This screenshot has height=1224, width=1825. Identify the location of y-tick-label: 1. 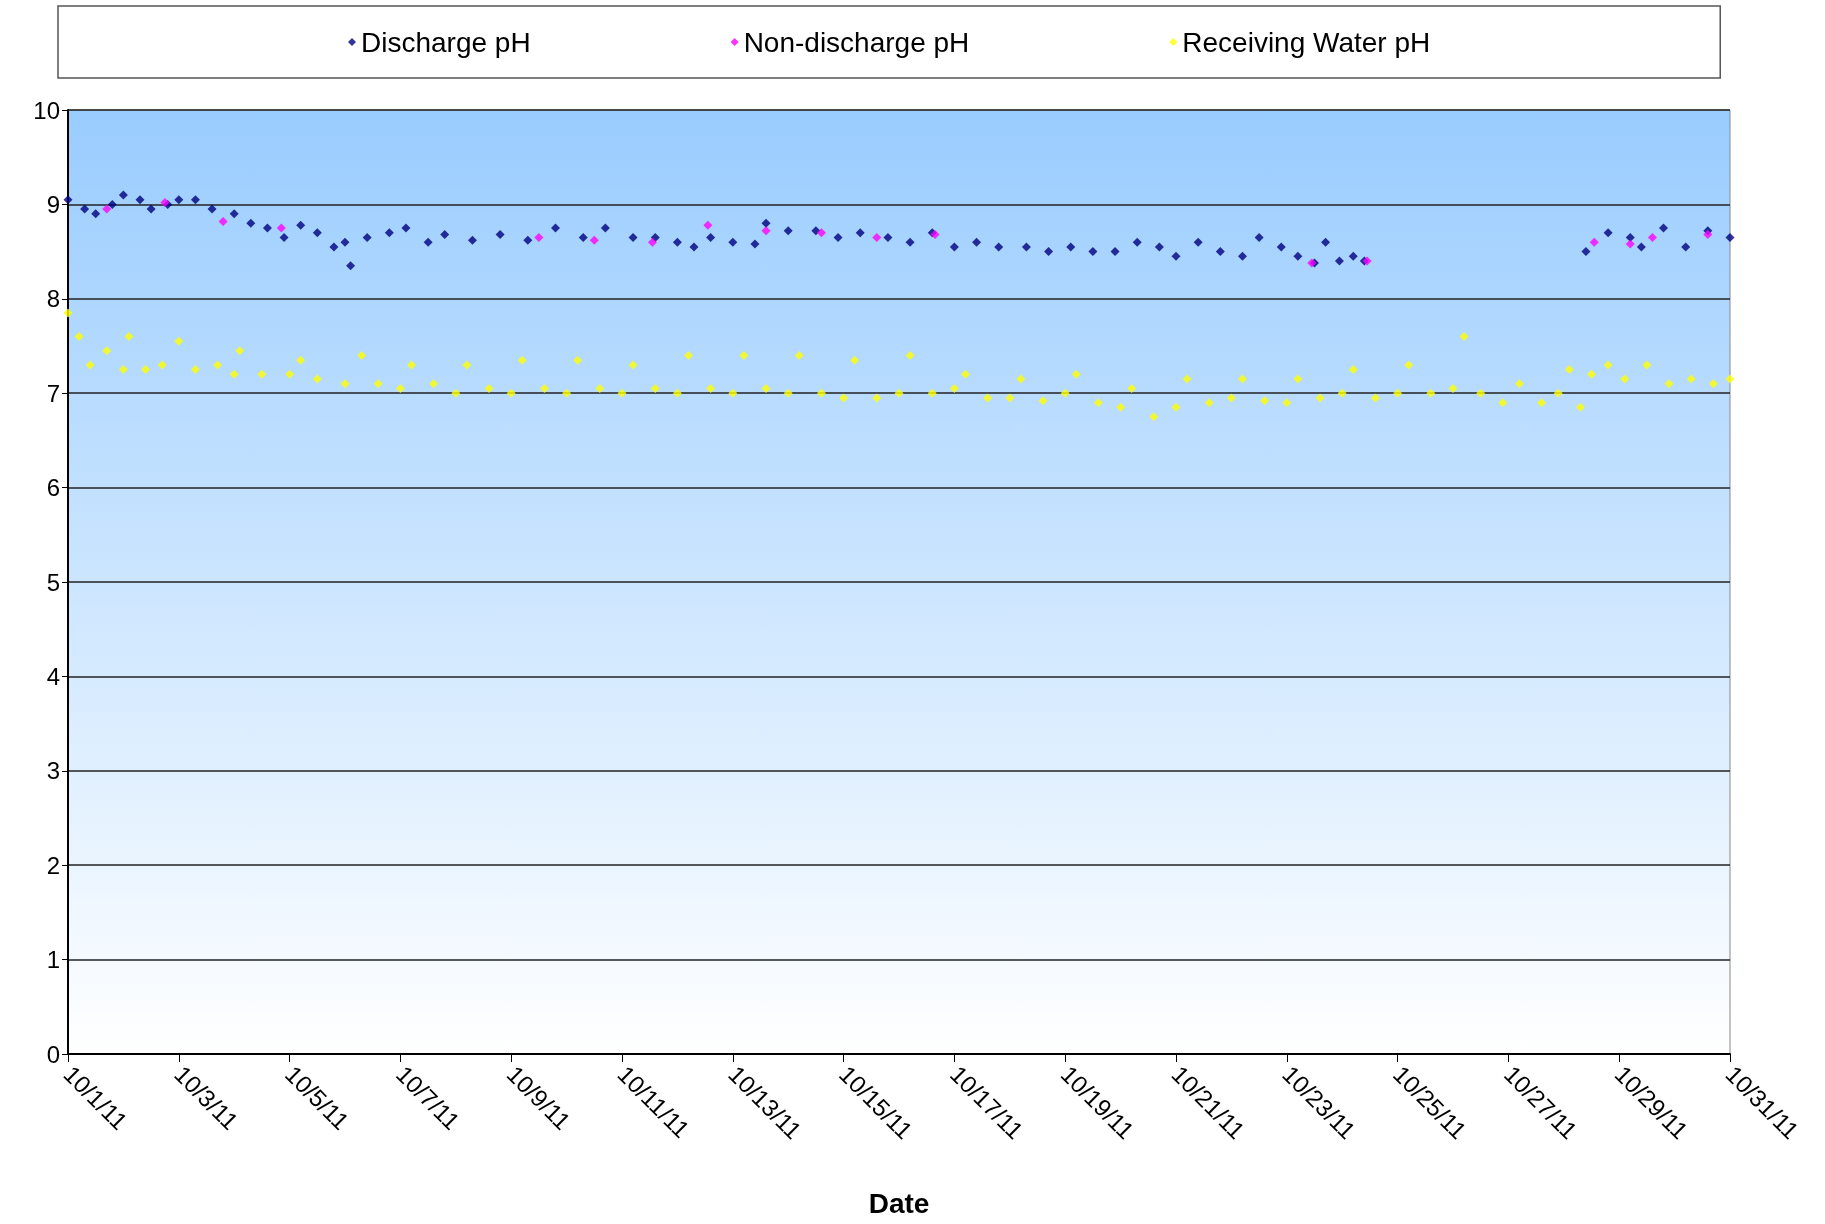
(53, 960).